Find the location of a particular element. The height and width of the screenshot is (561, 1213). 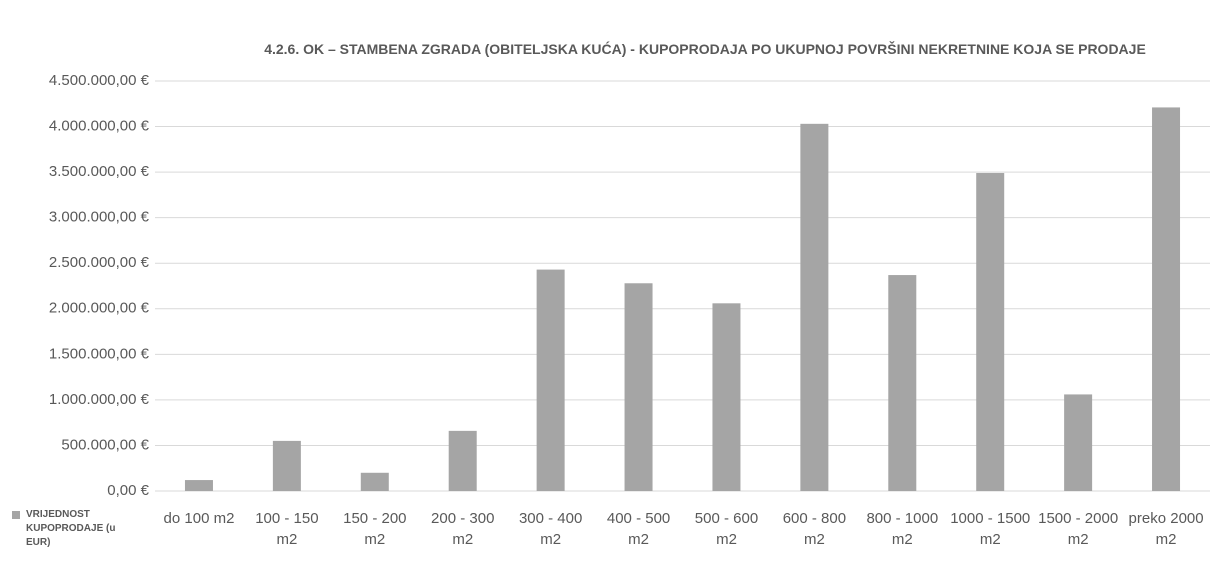

x-tick-label: 200 - 300 m2 is located at coordinates (463, 529).